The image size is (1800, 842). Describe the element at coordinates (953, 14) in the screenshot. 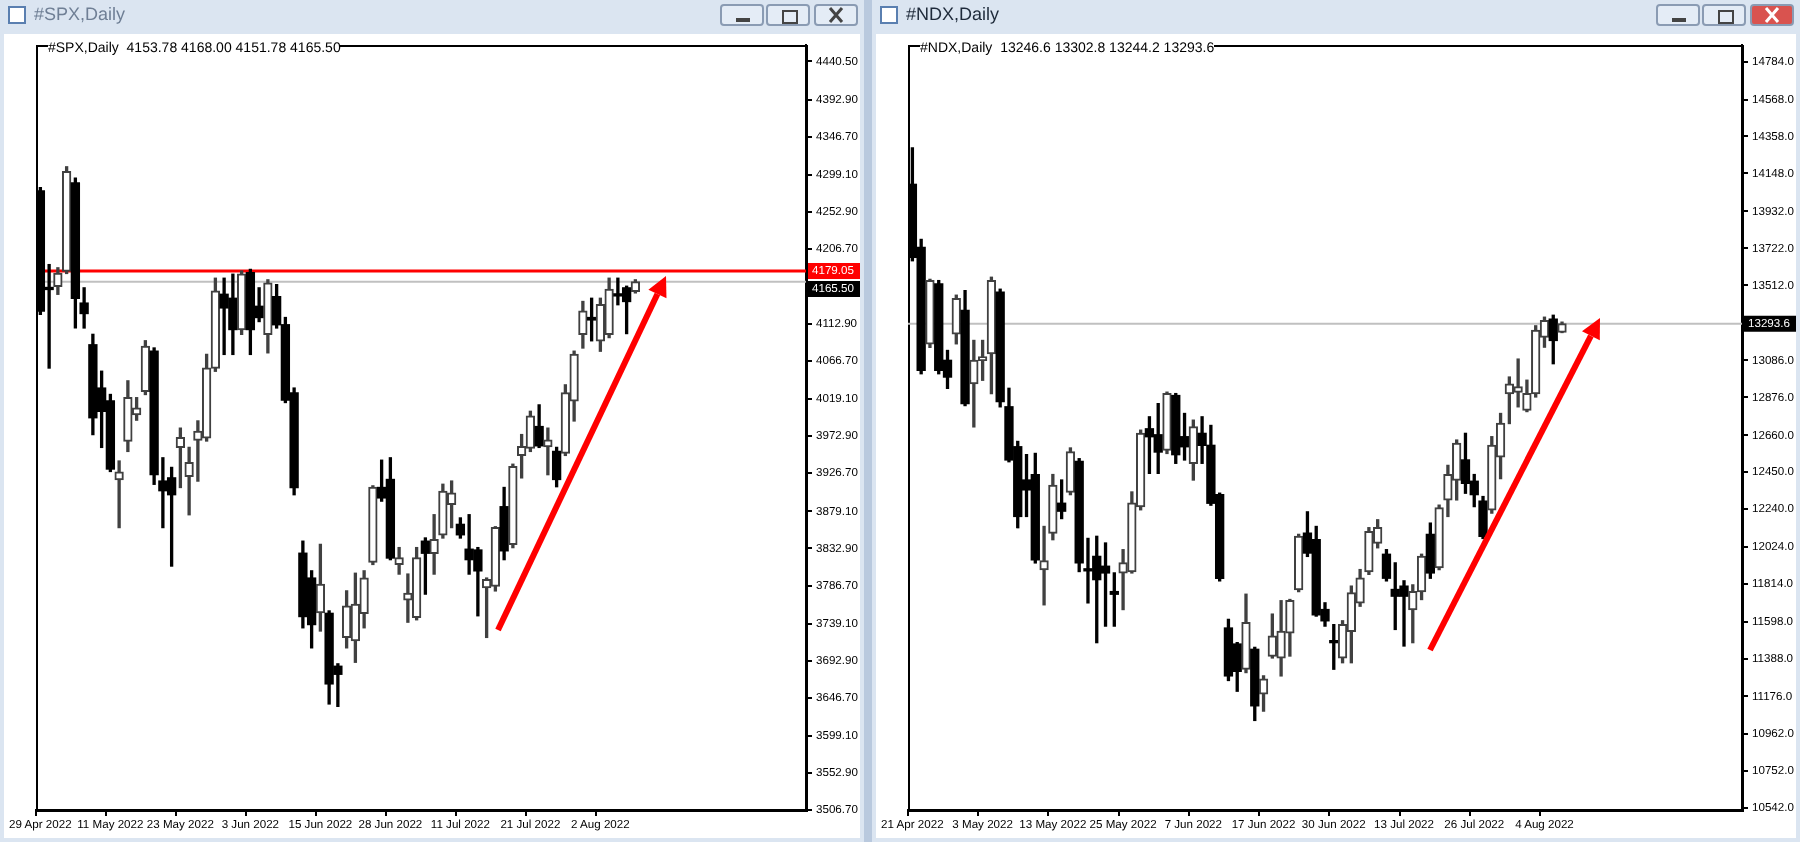

I see `chart-title: #NDX,Daily` at that location.